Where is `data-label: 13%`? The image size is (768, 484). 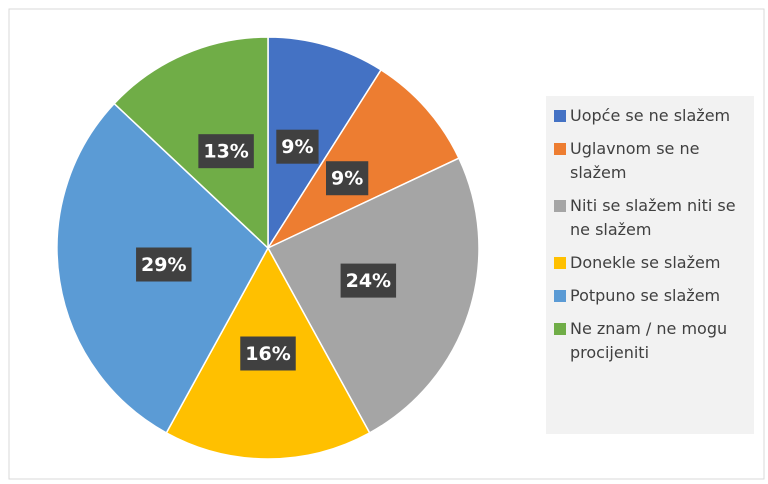 data-label: 13% is located at coordinates (225, 152).